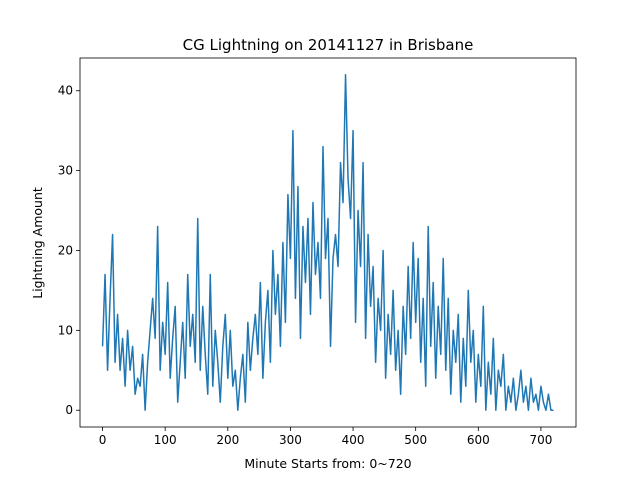  I want to click on y-tick-label: 20, so click(65, 250).